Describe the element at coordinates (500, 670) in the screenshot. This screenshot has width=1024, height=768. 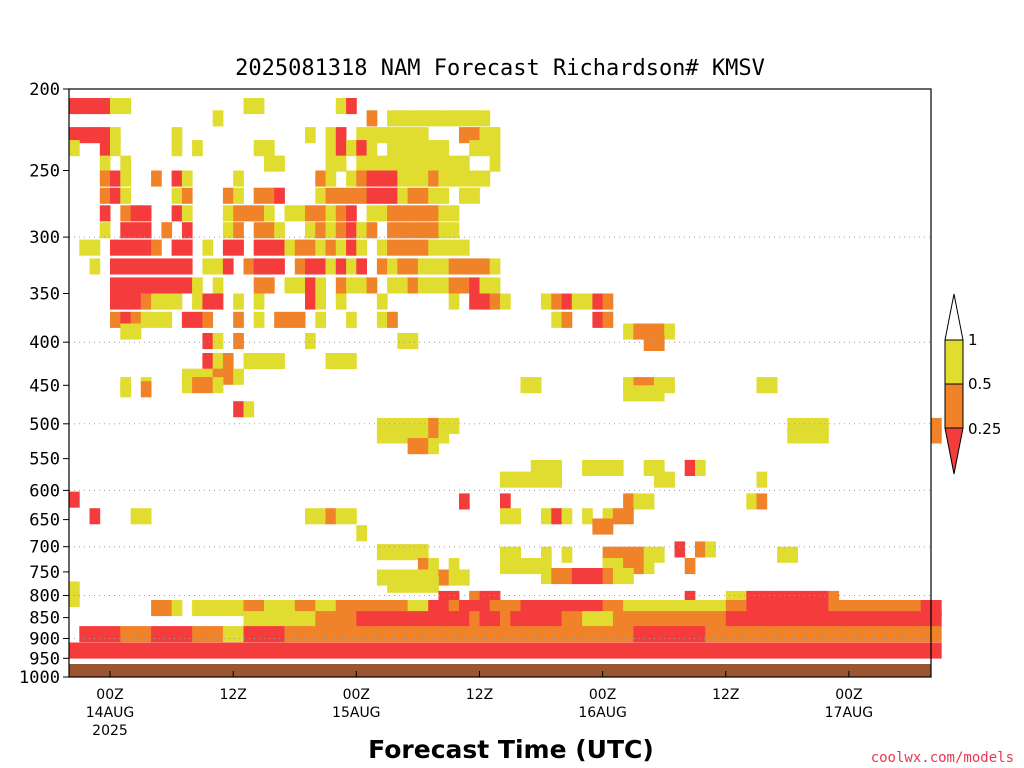
I see `ground-surface` at that location.